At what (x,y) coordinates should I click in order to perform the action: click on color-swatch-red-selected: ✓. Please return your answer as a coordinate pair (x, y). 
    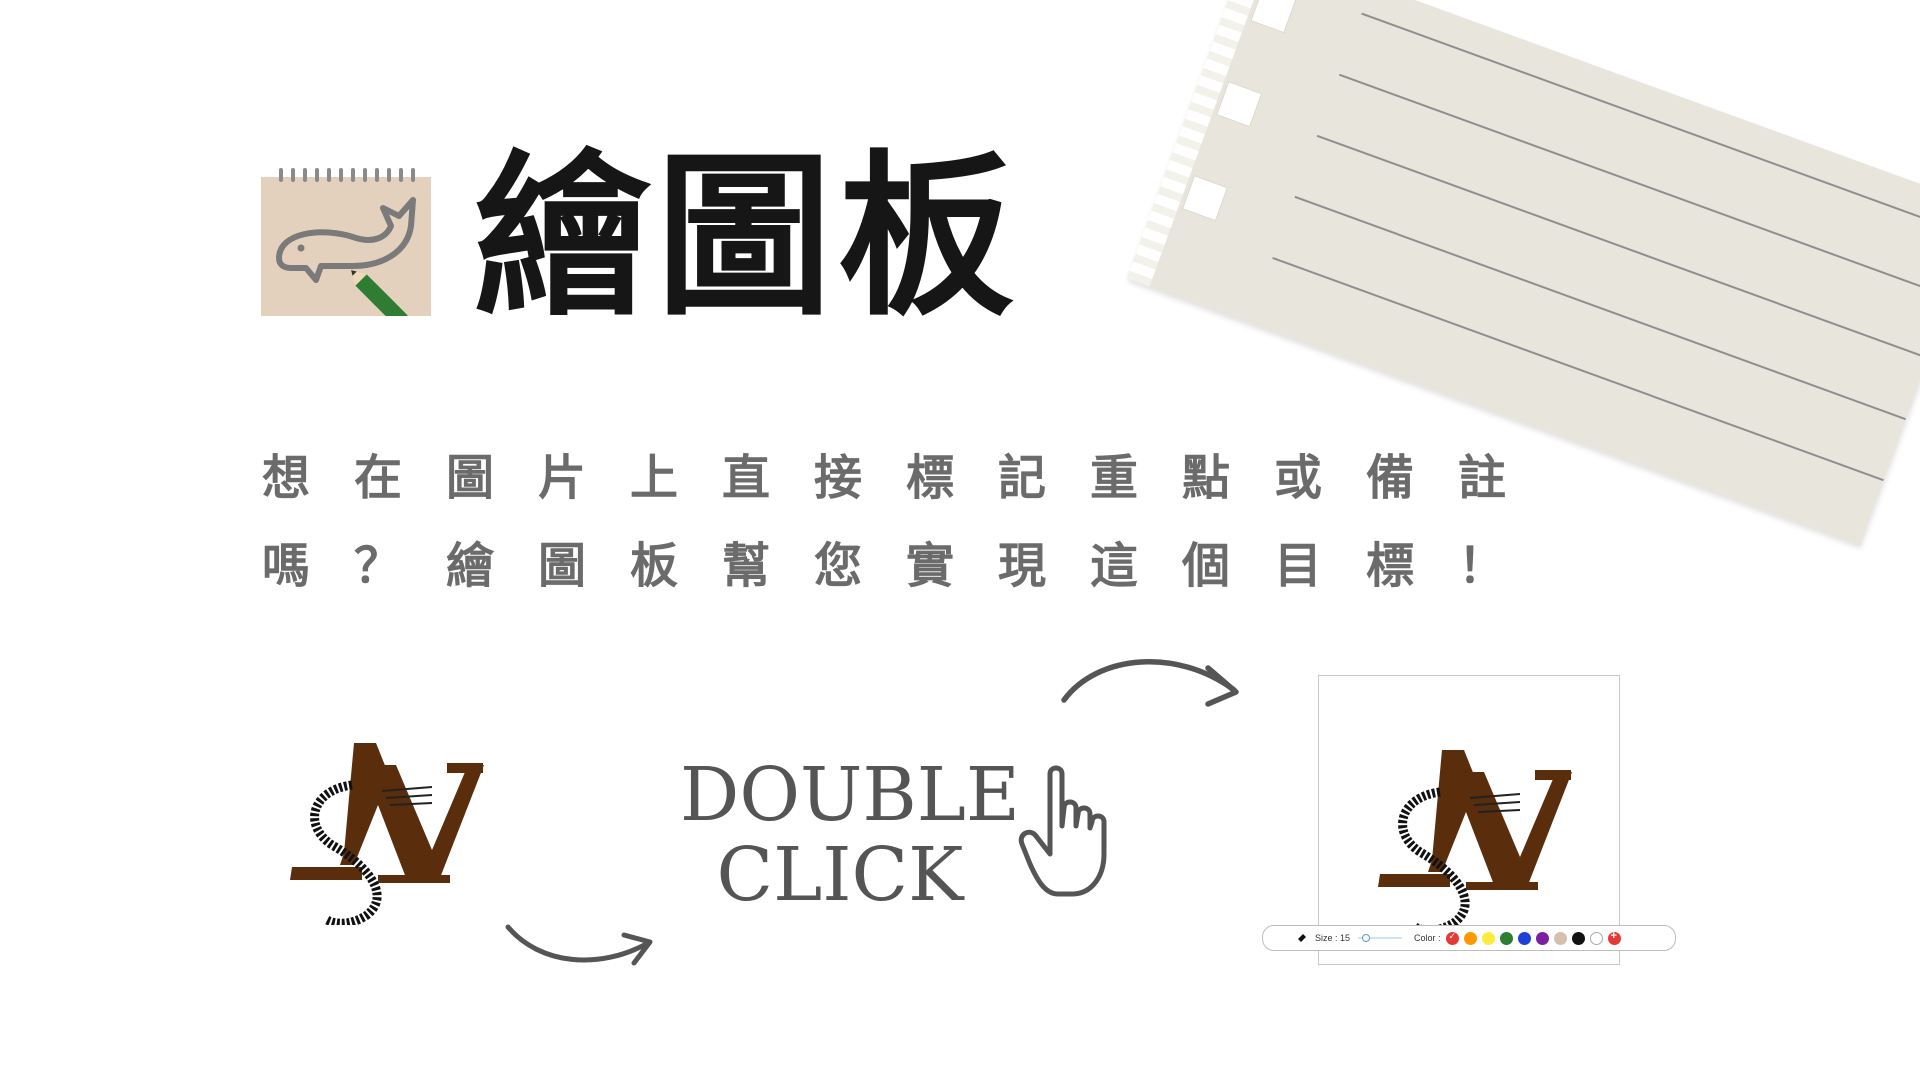
    Looking at the image, I should click on (1452, 937).